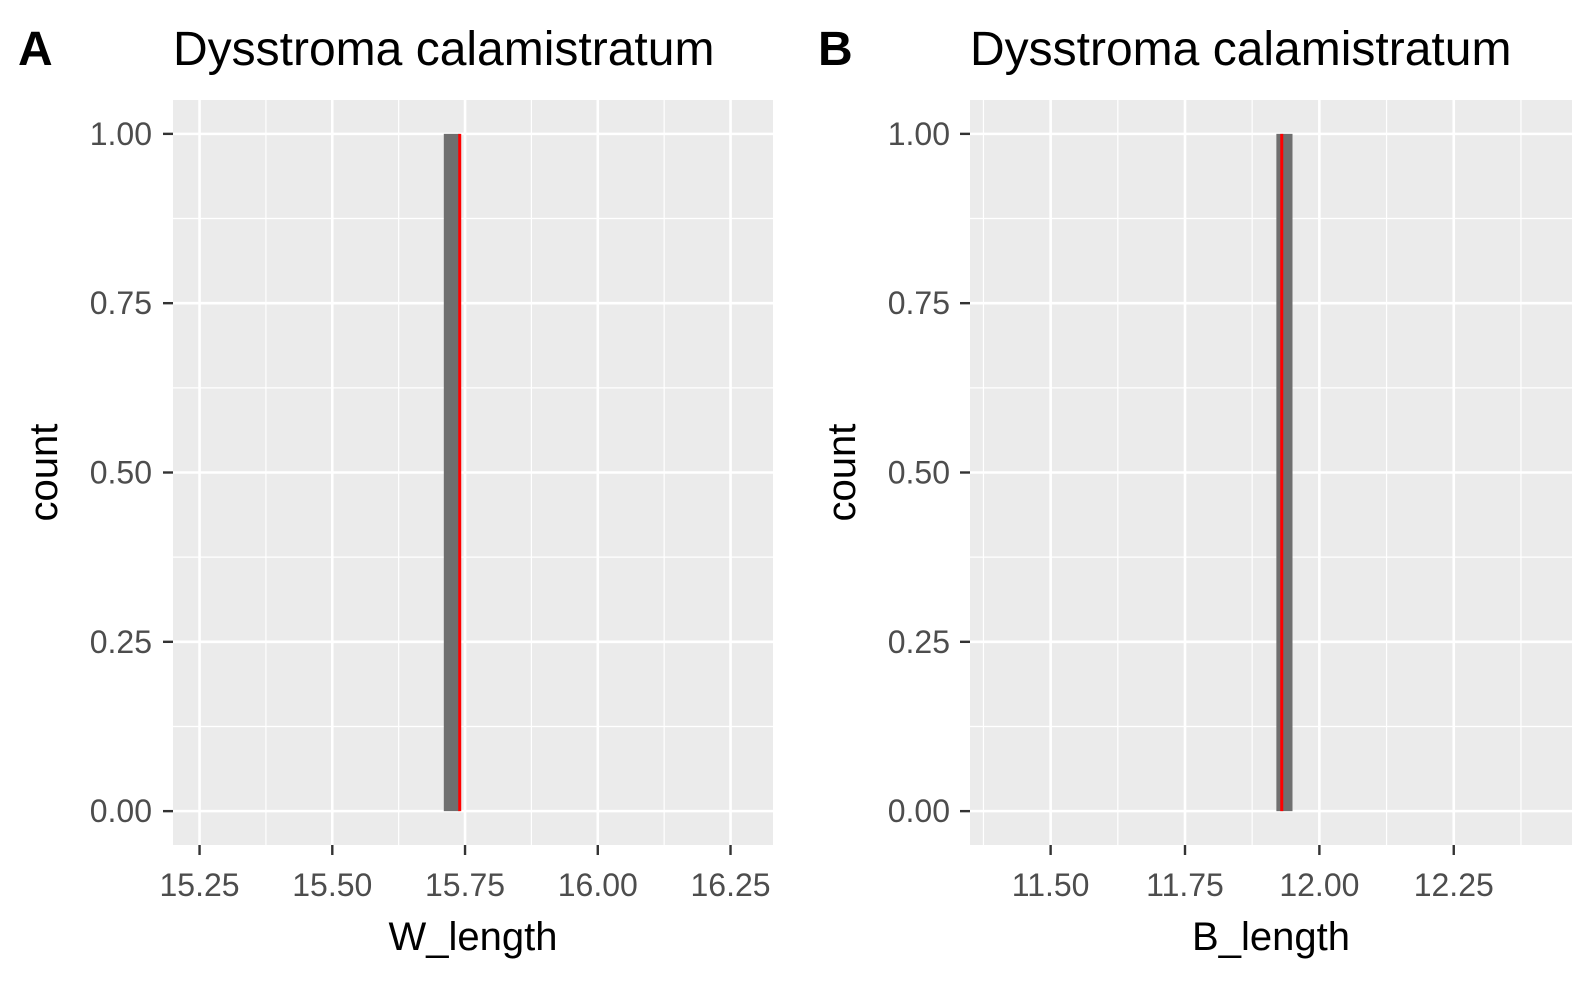 Image resolution: width=1593 pixels, height=984 pixels. What do you see at coordinates (1185, 885) in the screenshot?
I see `x-tick-label: 11.75` at bounding box center [1185, 885].